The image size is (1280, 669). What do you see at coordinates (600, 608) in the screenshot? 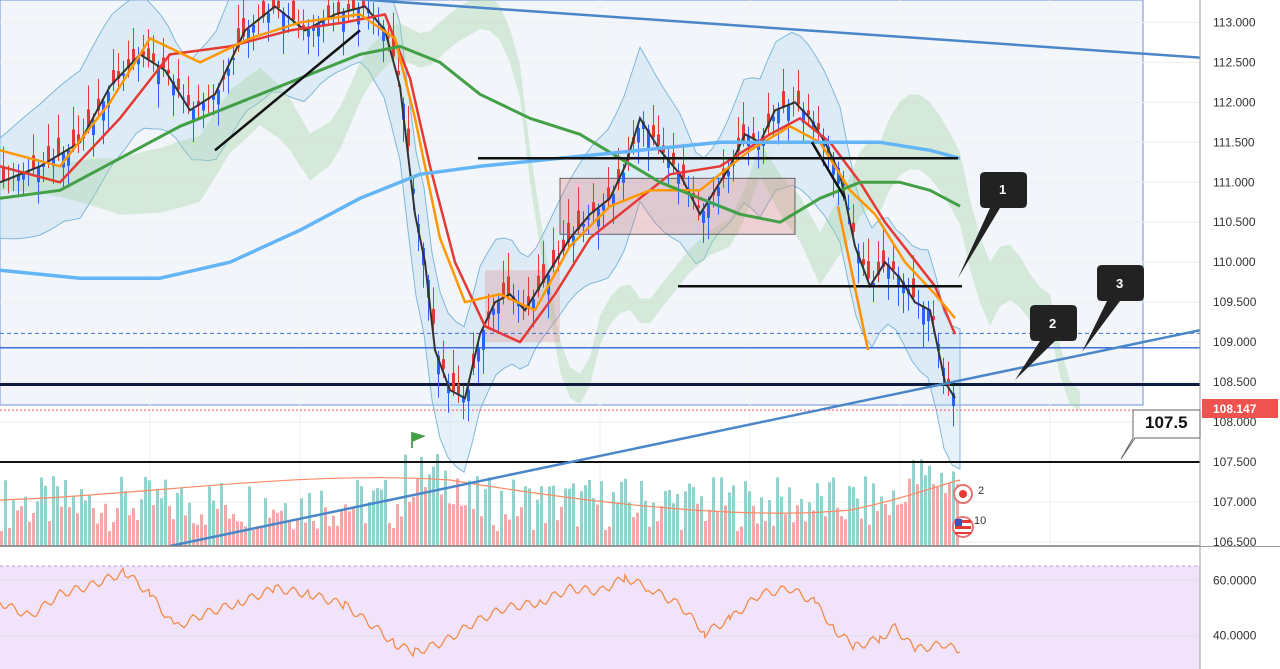
I see `rsi-grid` at bounding box center [600, 608].